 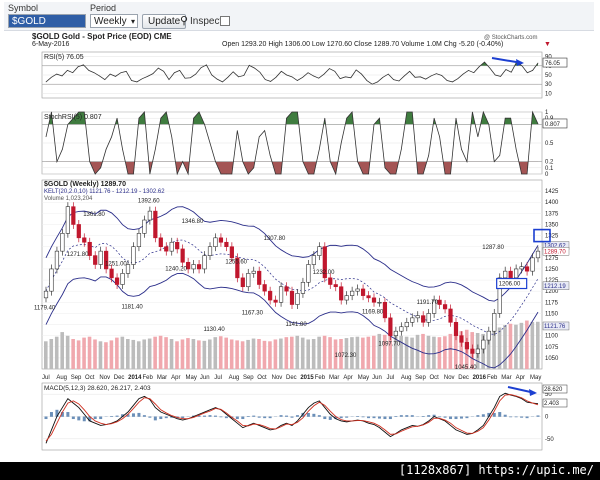 I want to click on stochrsi-oversold-fill, so click(x=292, y=167).